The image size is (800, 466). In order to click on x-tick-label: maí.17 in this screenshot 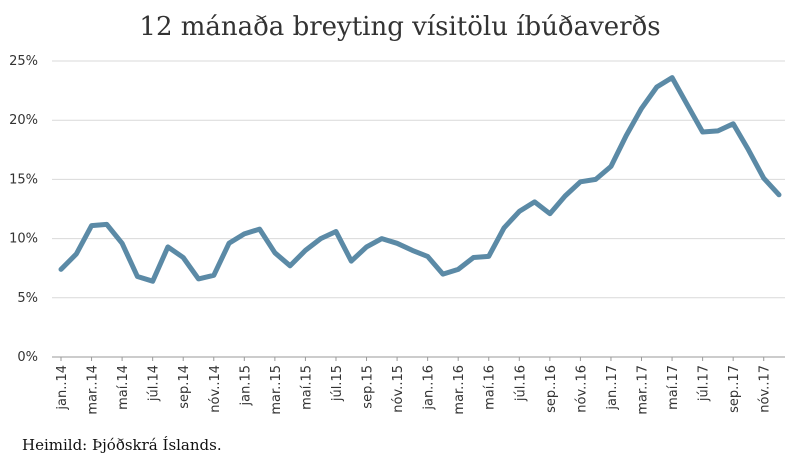, I will do `click(673, 387)`.